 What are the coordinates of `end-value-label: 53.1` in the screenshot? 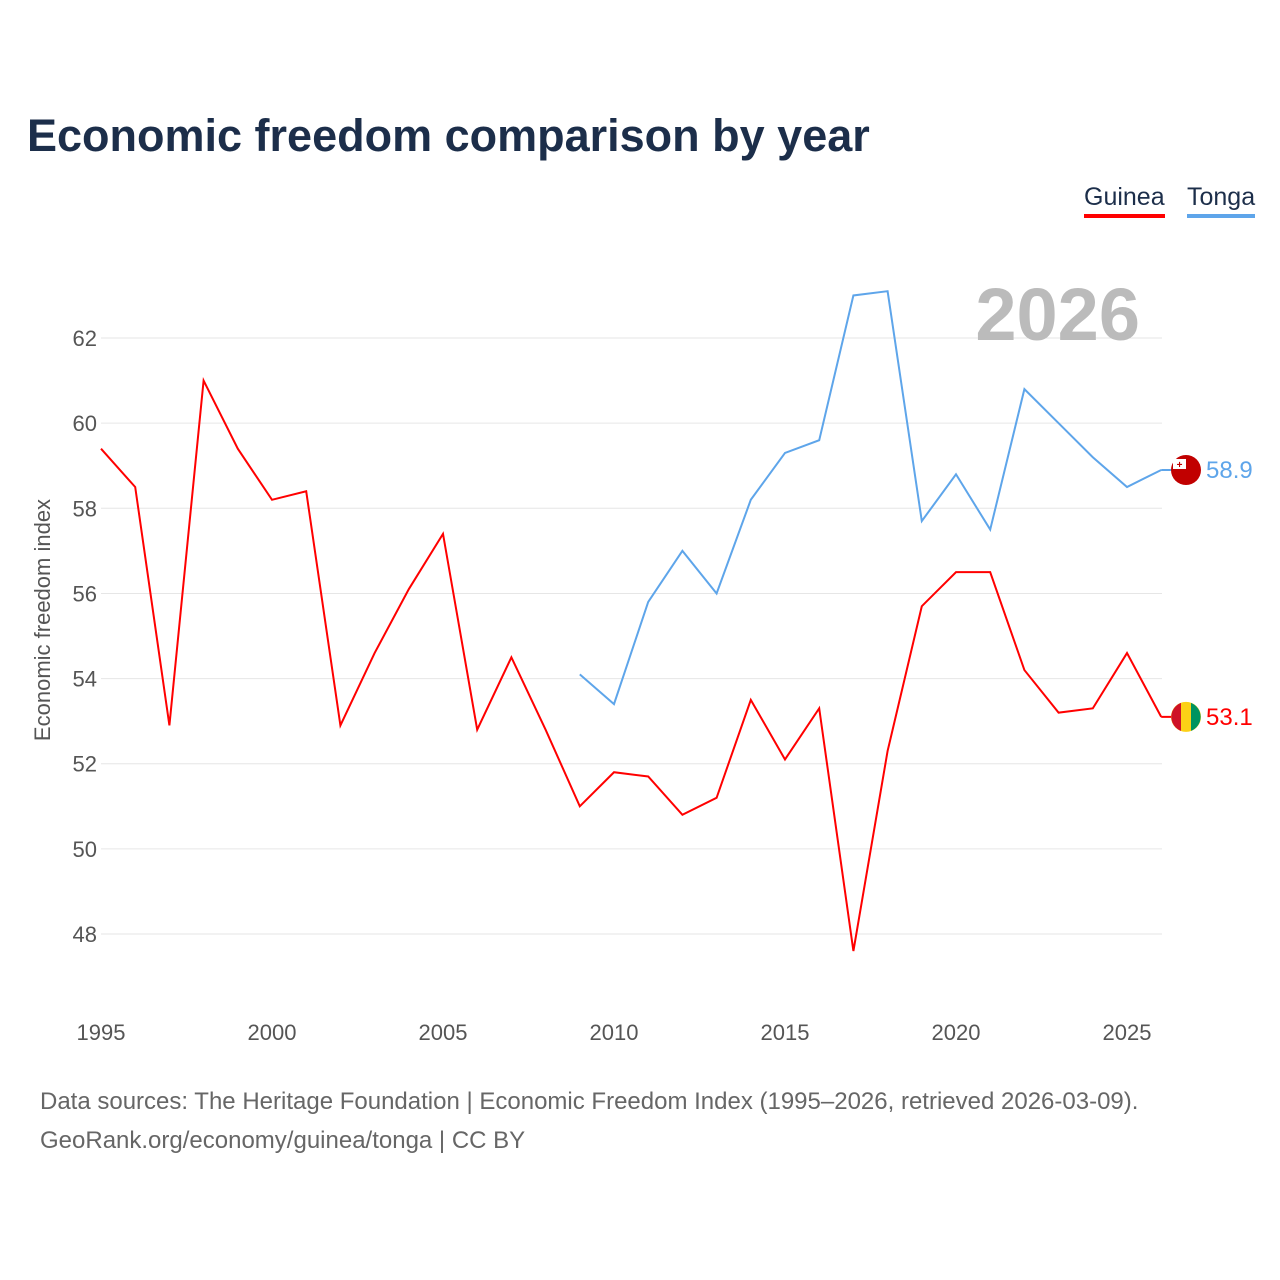 It's located at (1229, 717).